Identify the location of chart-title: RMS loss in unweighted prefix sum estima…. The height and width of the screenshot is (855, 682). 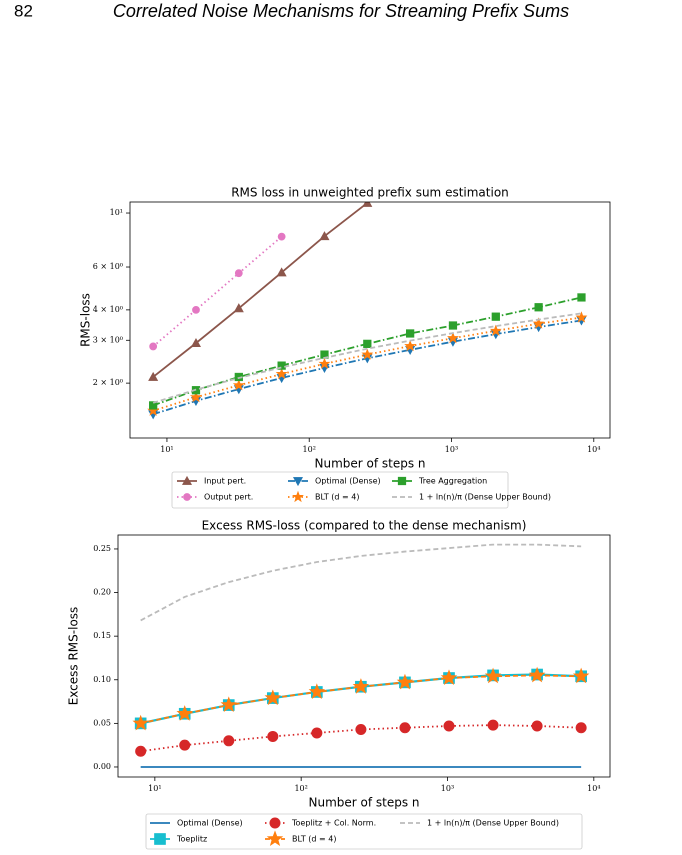
(370, 193).